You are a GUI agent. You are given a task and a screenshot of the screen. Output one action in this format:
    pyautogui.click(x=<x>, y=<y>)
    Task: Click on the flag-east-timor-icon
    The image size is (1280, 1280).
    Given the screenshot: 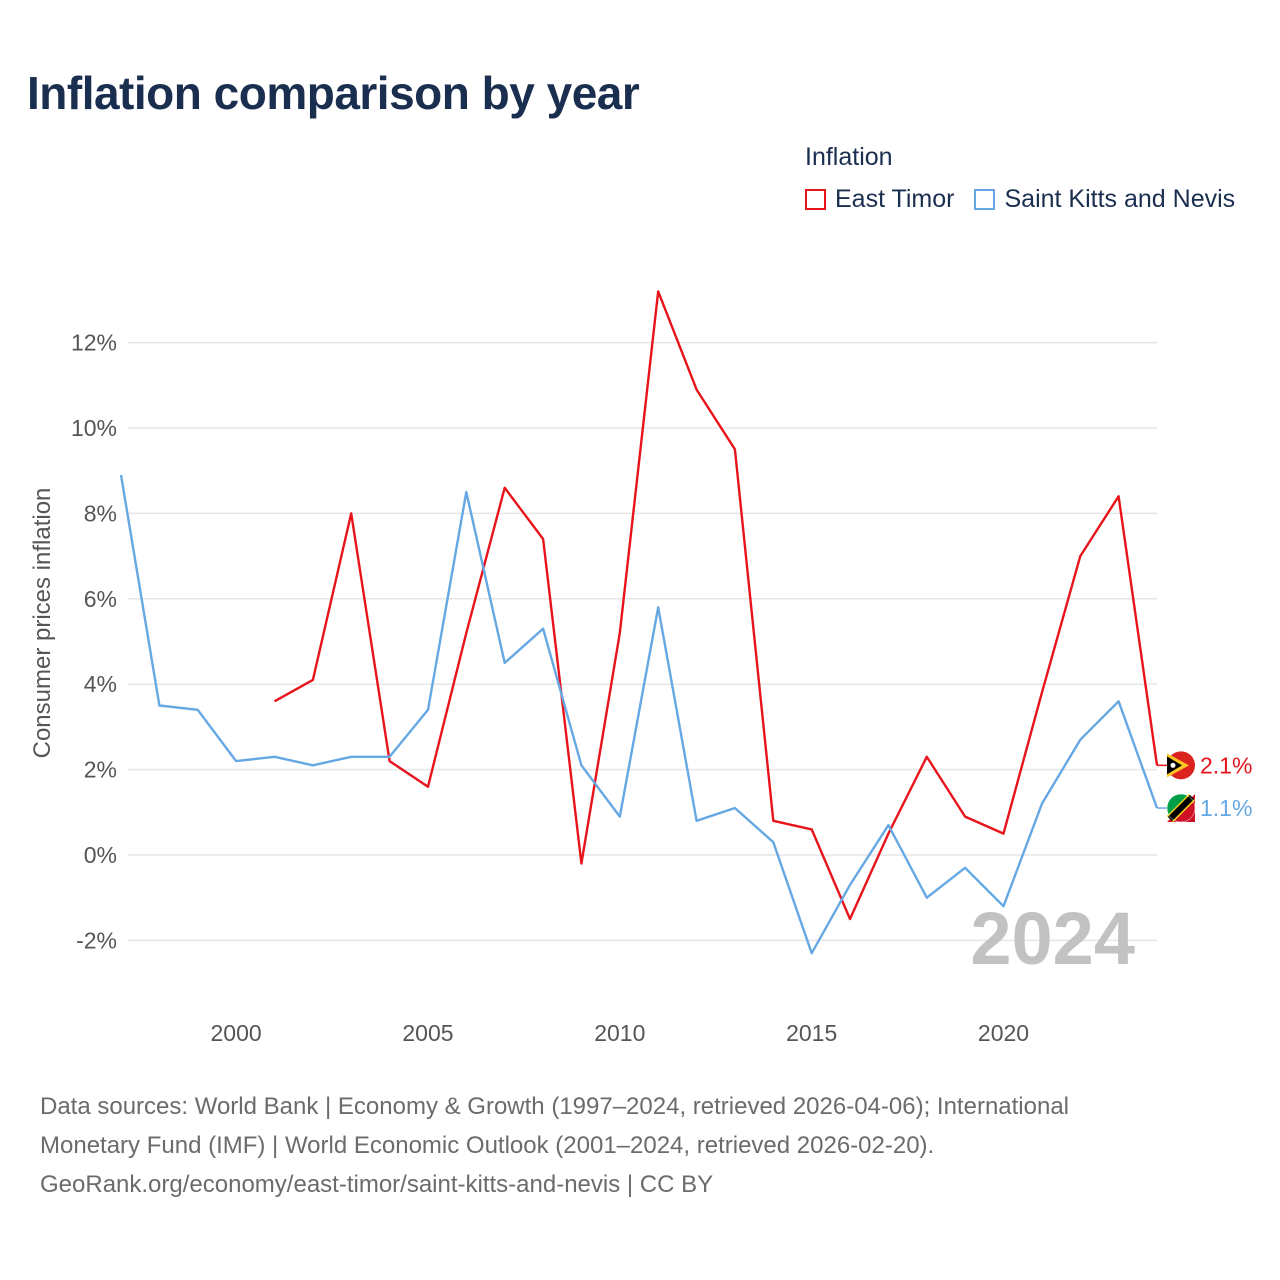 What is the action you would take?
    pyautogui.click(x=1181, y=765)
    